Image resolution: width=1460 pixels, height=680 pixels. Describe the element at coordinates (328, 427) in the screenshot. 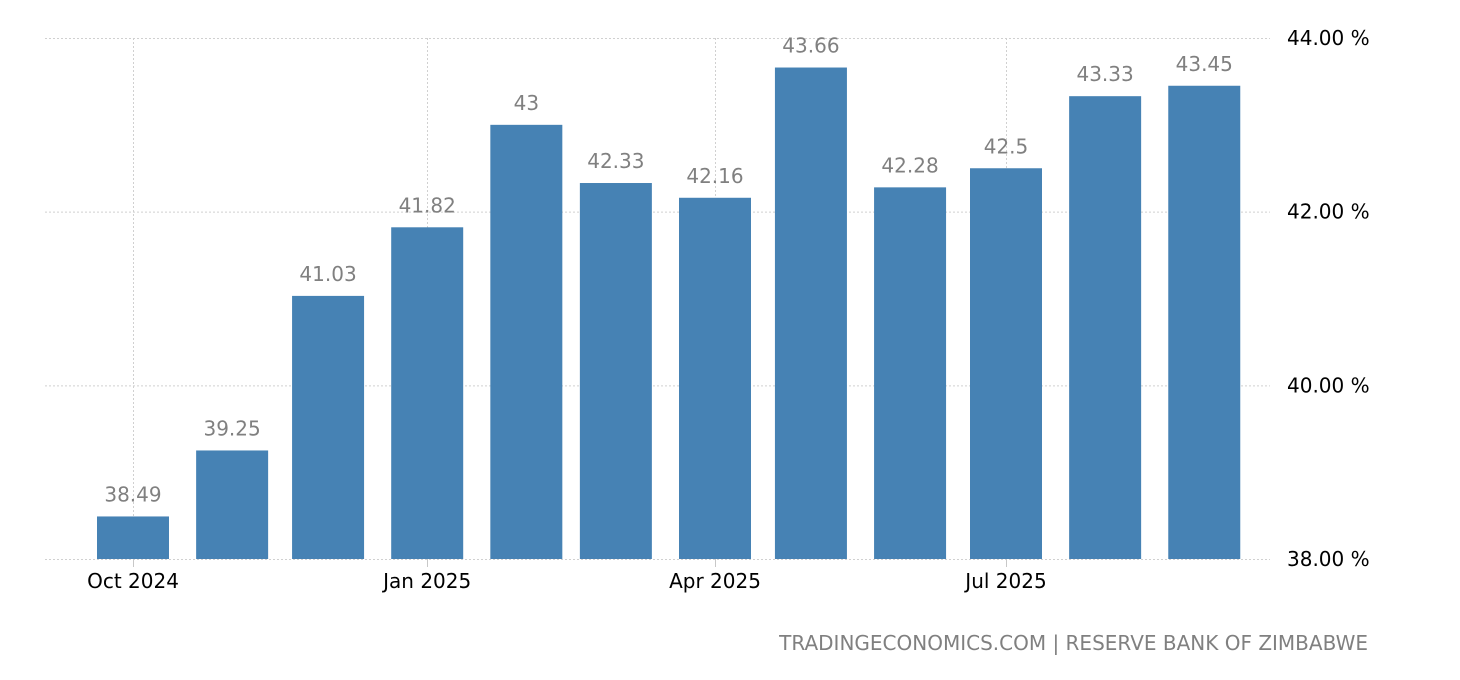

I see `bar-dec-2024` at that location.